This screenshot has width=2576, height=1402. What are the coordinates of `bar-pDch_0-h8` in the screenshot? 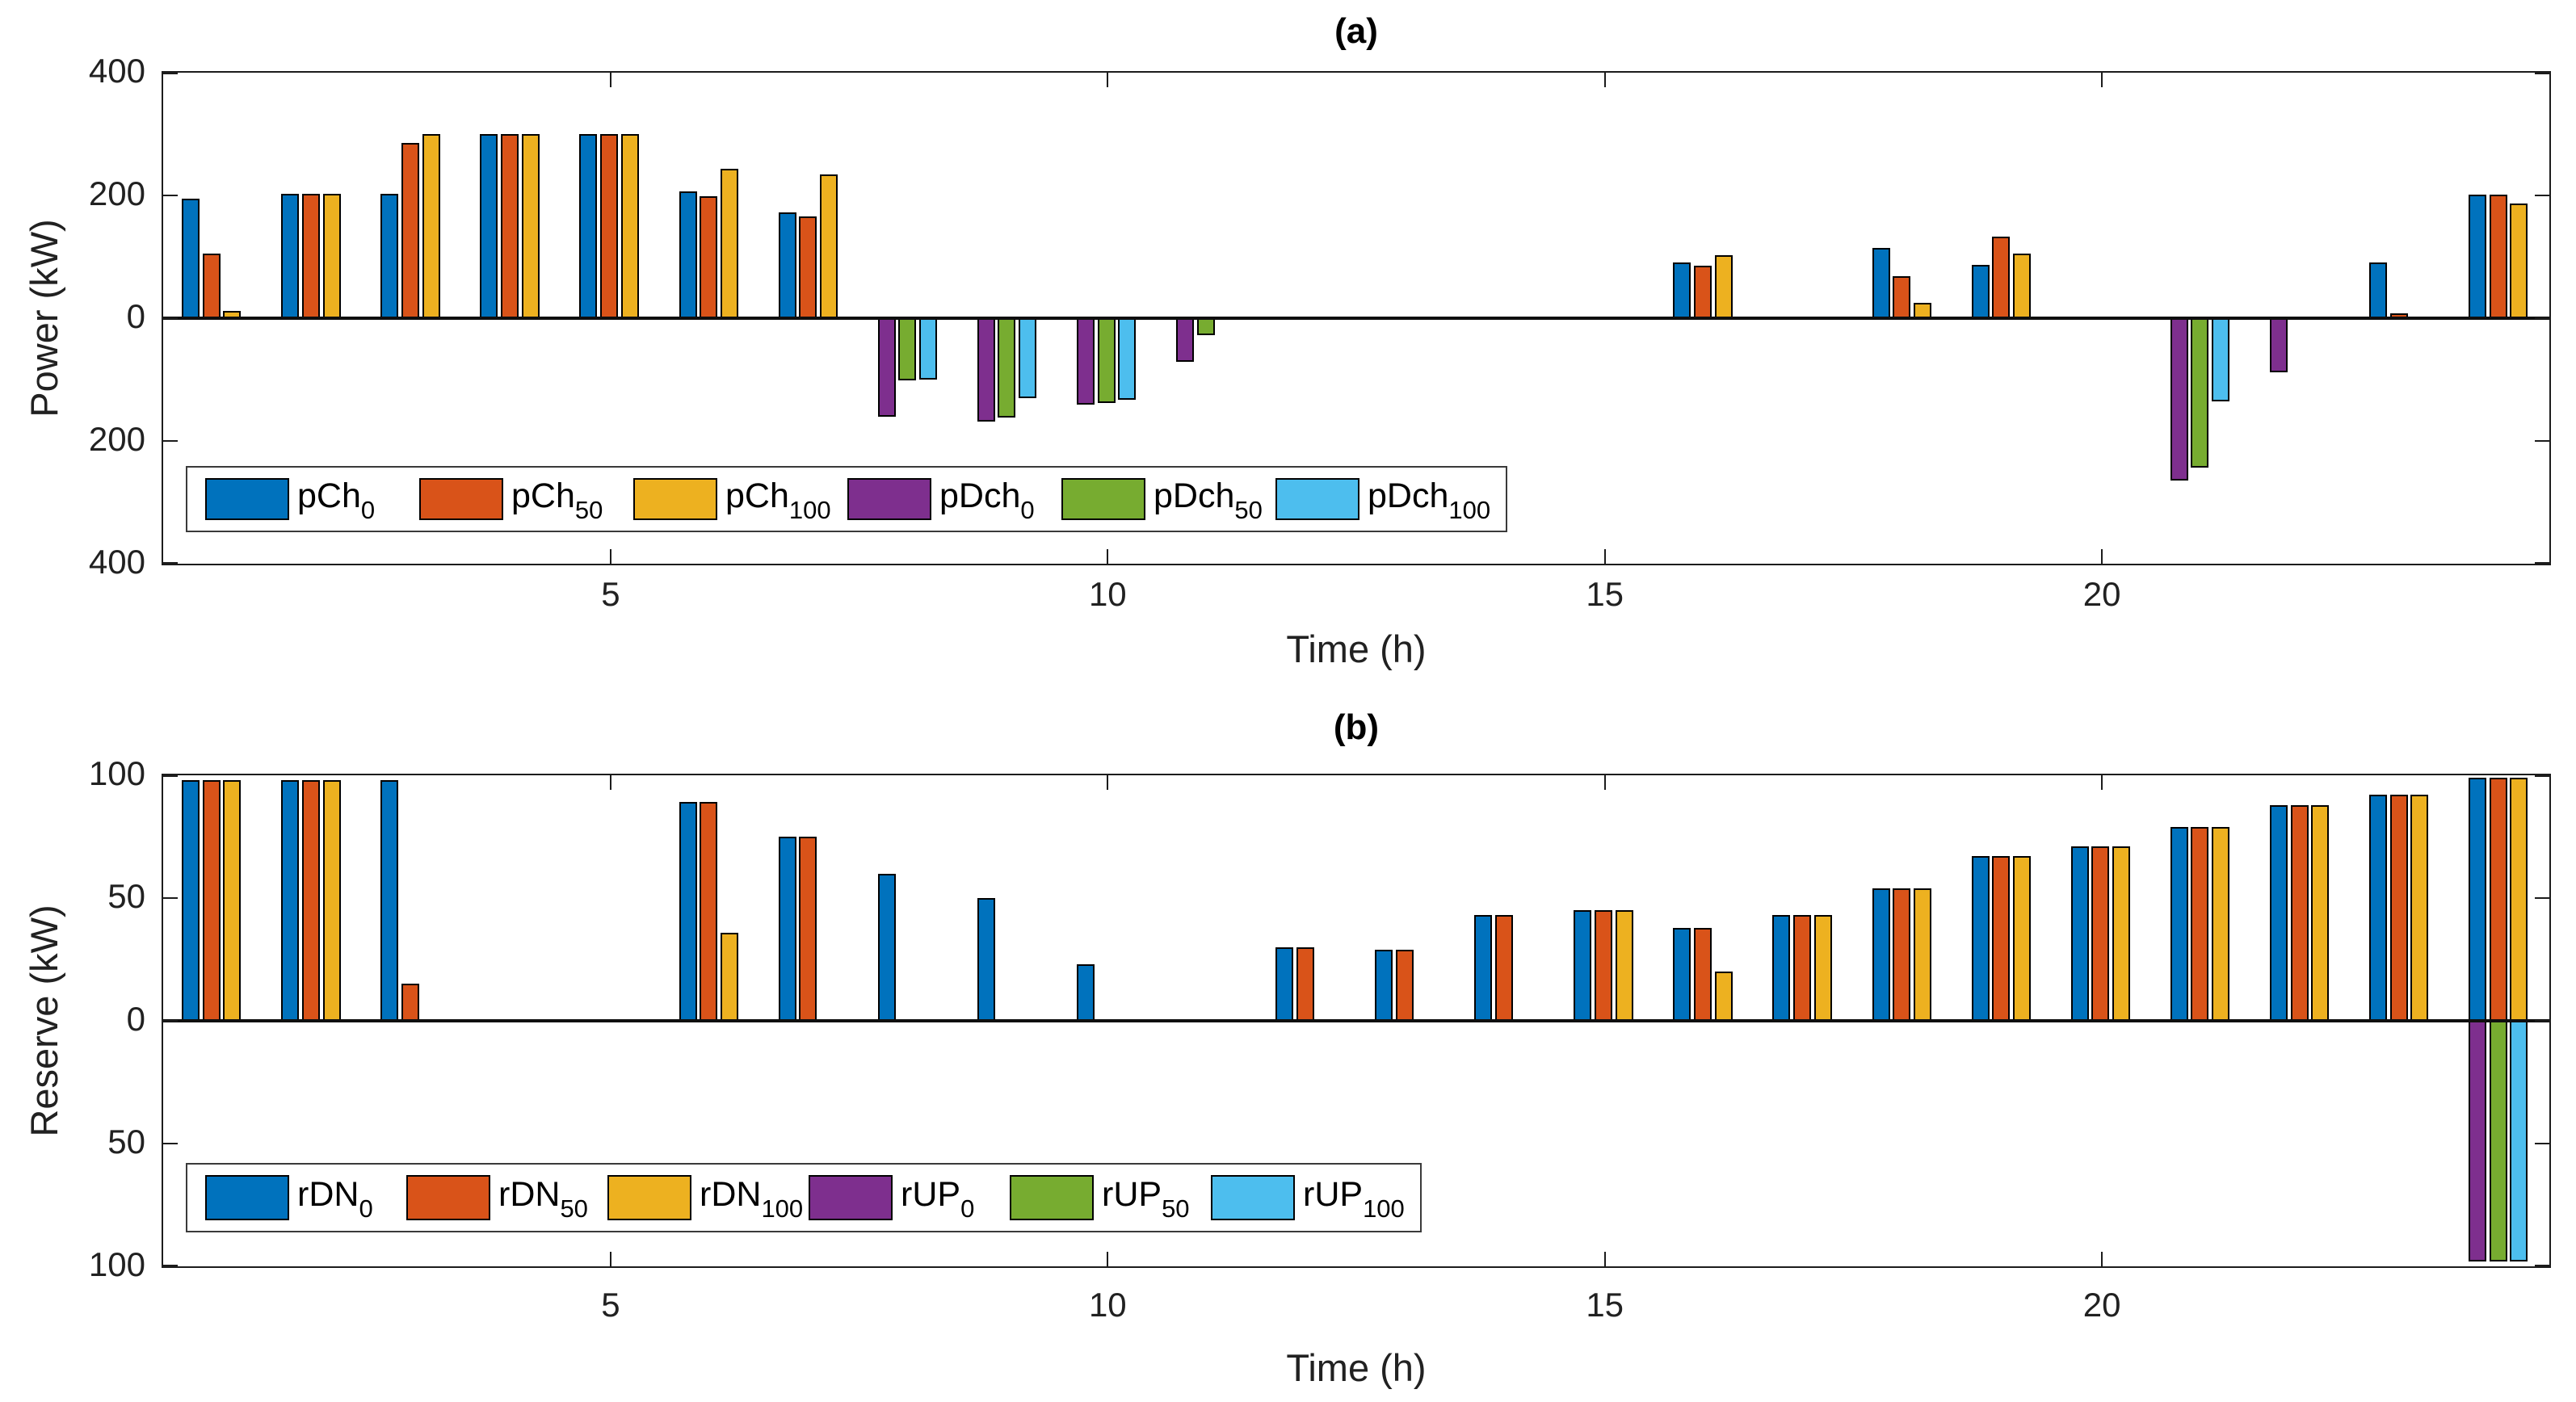 It's located at (886, 368).